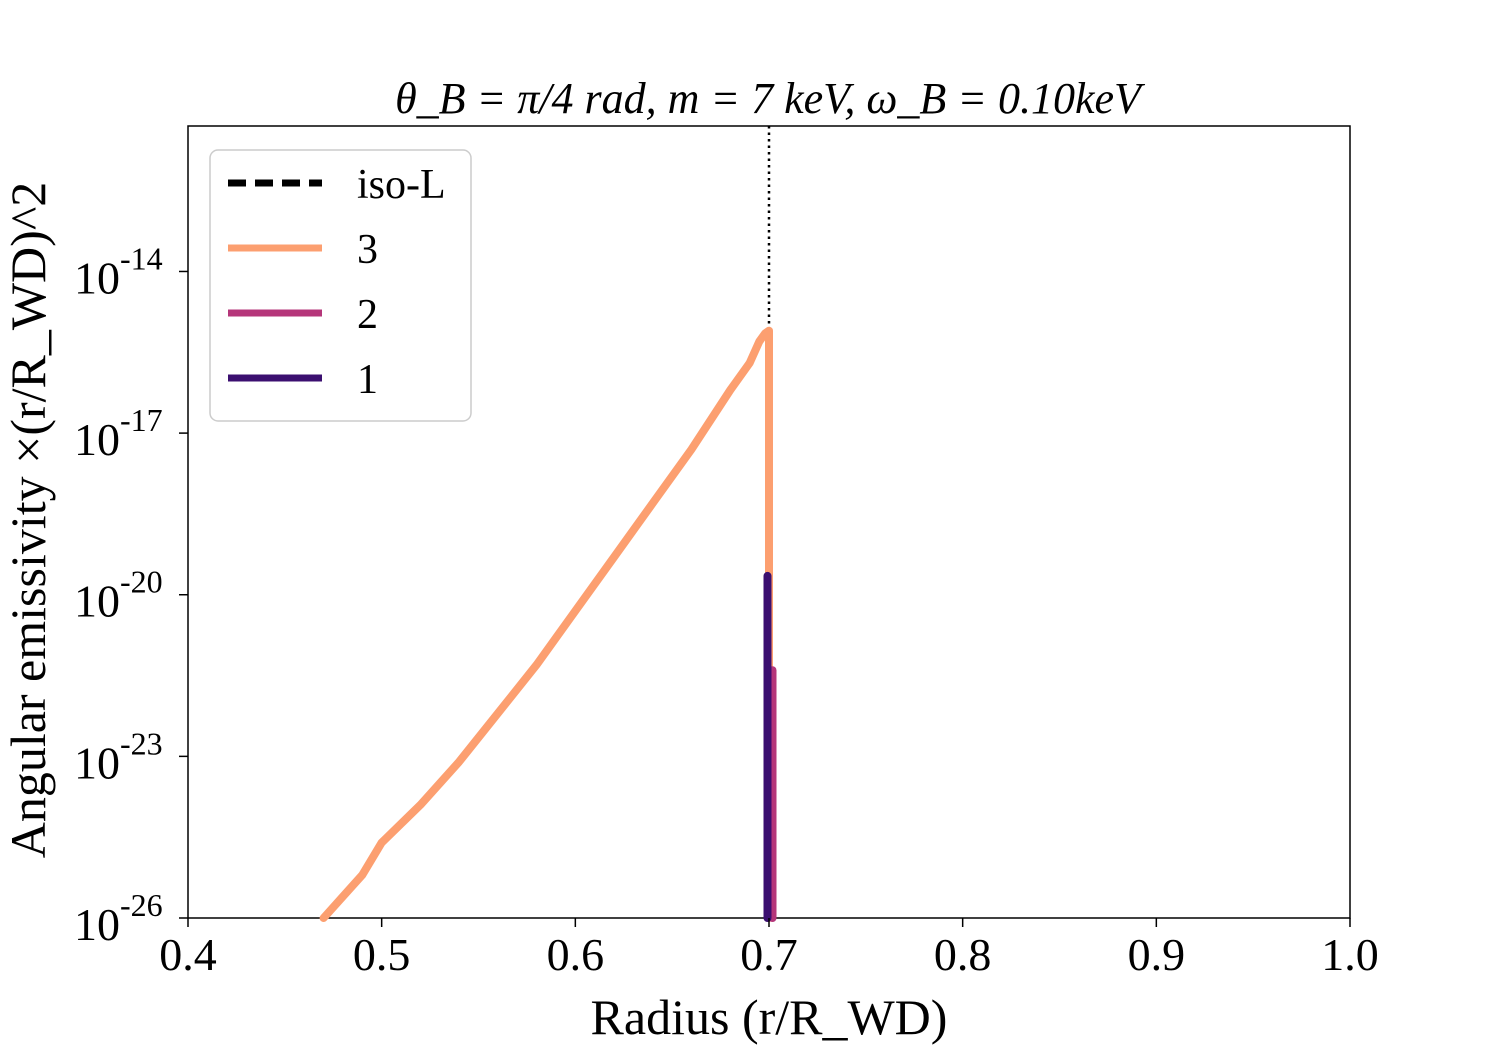  Describe the element at coordinates (963, 954) in the screenshot. I see `x-tick-label: 0.8` at that location.